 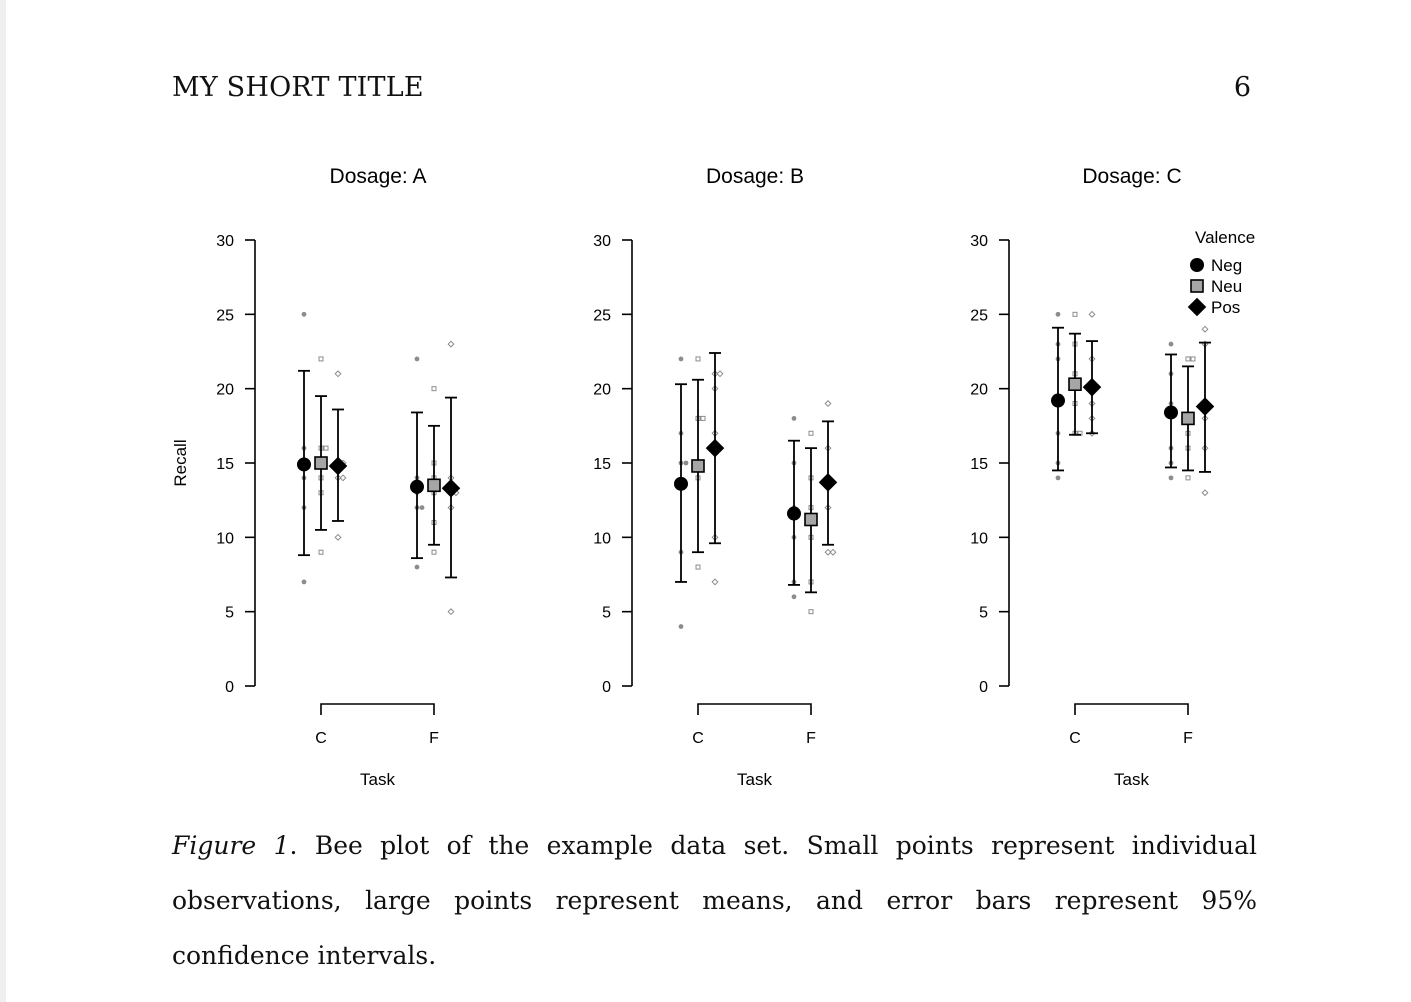 I want to click on figure-caption-punctuation: ., so click(x=293, y=845).